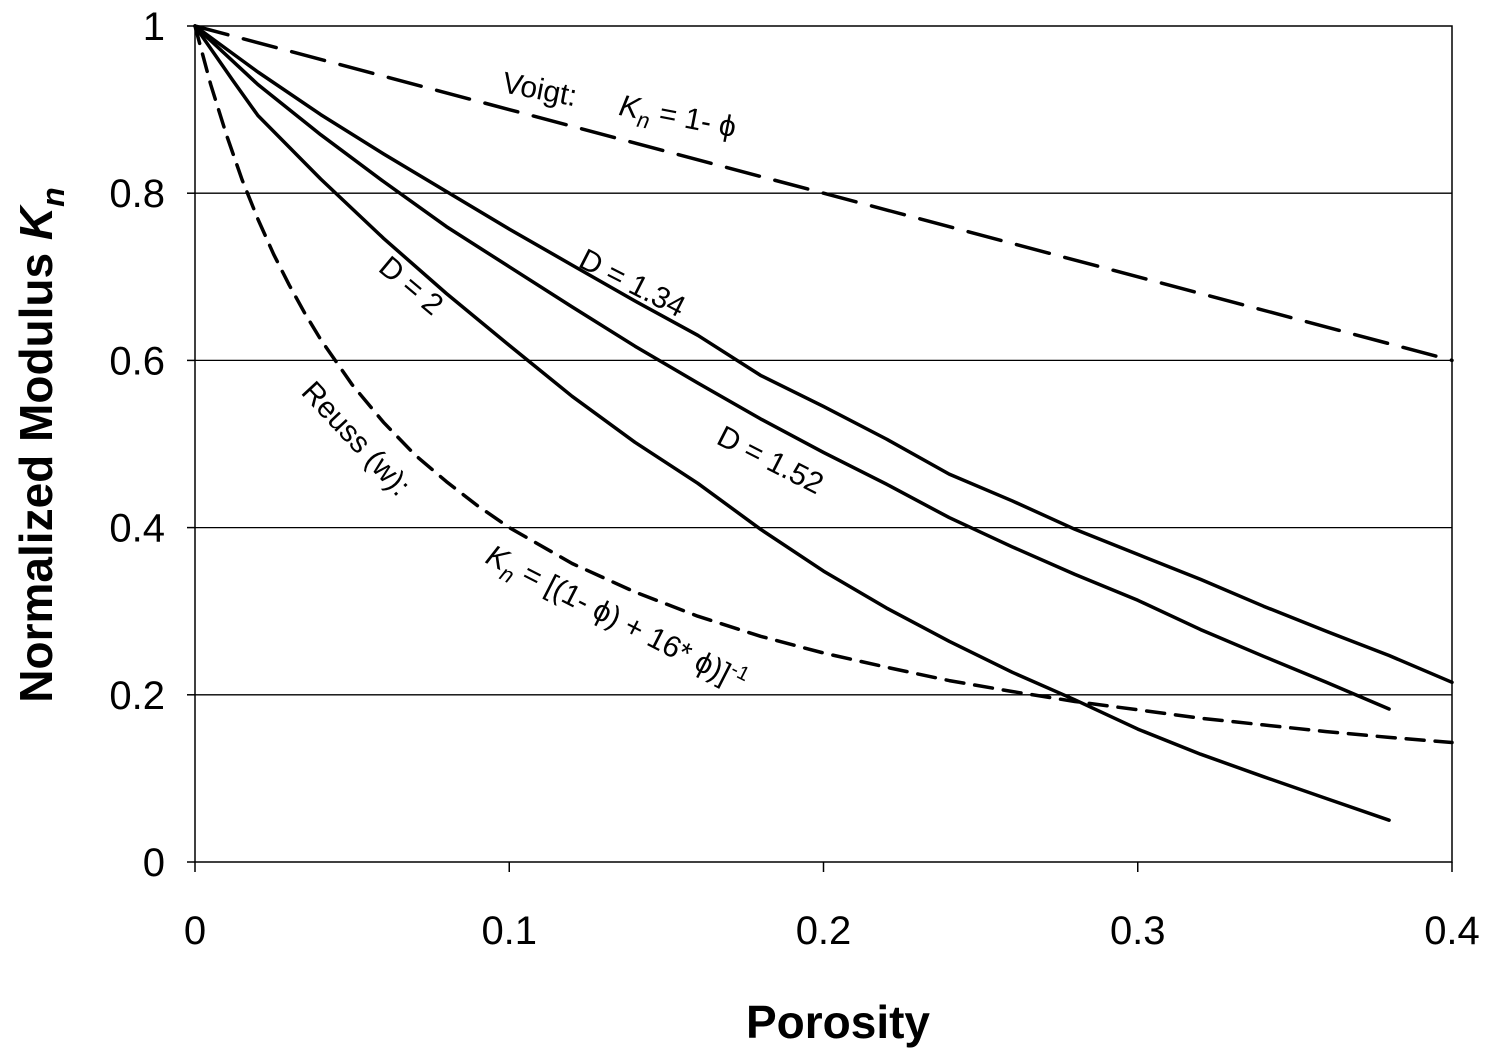 The height and width of the screenshot is (1053, 1495). Describe the element at coordinates (509, 931) in the screenshot. I see `x-tick-label-1: 0.1` at that location.